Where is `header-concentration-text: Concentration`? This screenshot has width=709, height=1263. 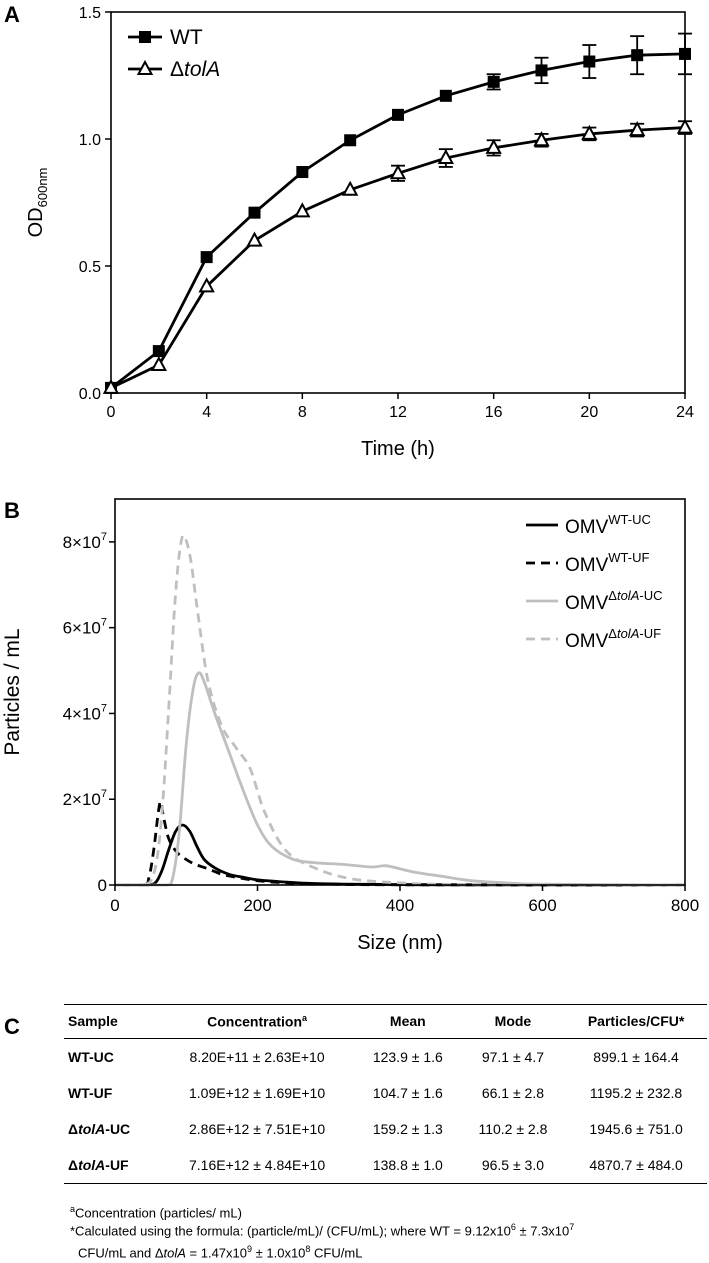 header-concentration-text: Concentration is located at coordinates (255, 1021).